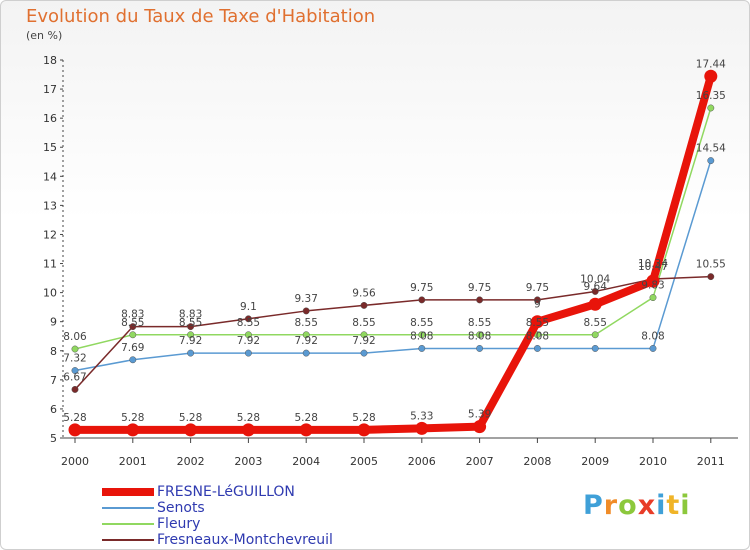 This screenshot has width=750, height=550. What do you see at coordinates (593, 505) in the screenshot?
I see `logo-letter-0: P` at bounding box center [593, 505].